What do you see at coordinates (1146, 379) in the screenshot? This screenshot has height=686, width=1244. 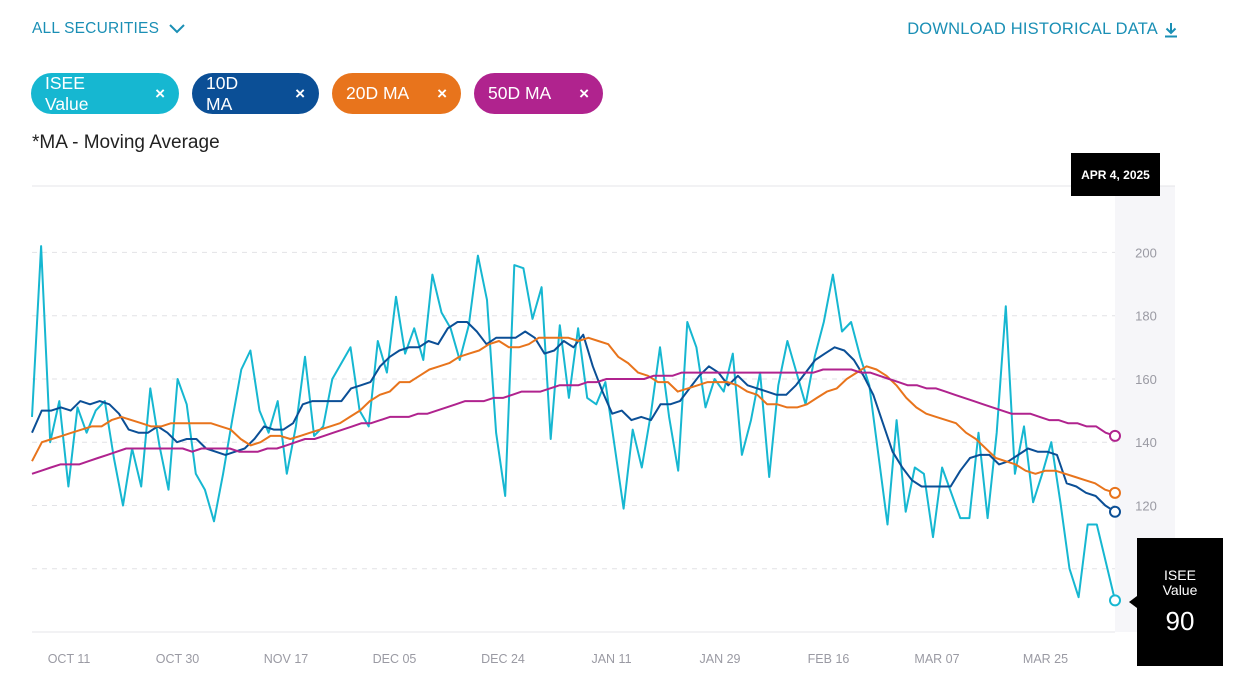 I see `y-tick-label: 160` at bounding box center [1146, 379].